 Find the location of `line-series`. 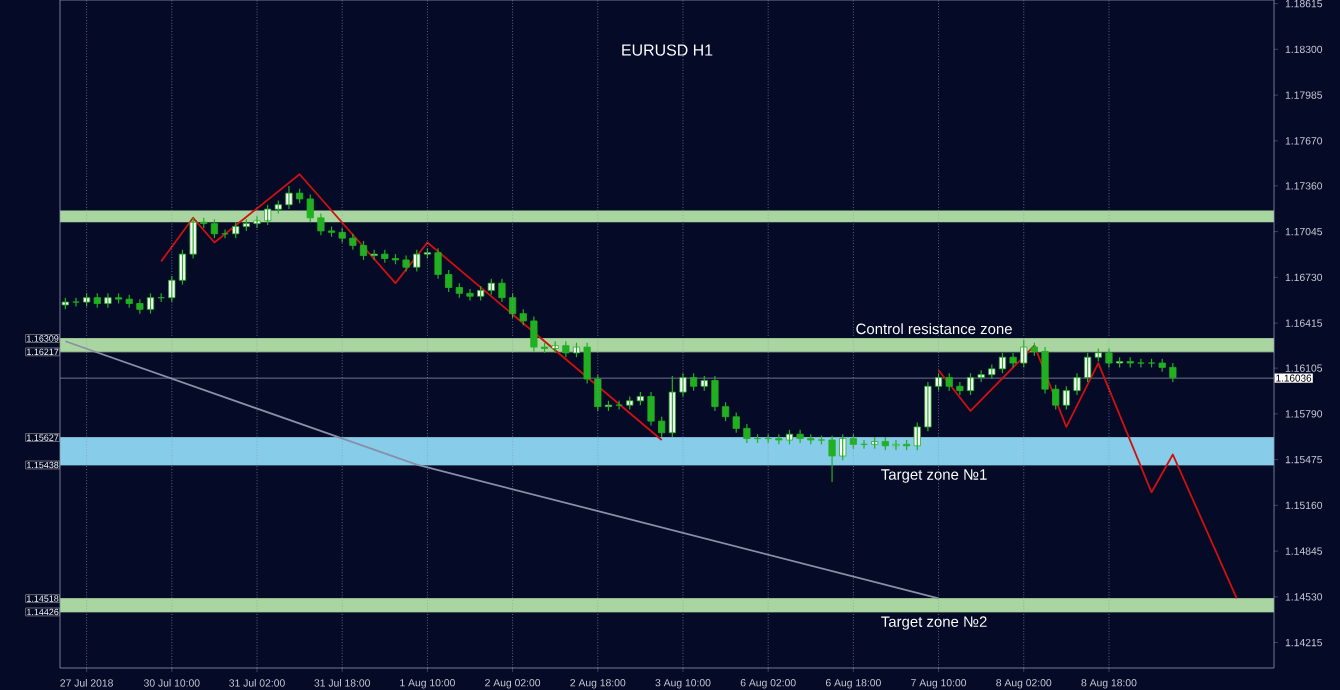

line-series is located at coordinates (411, 307).